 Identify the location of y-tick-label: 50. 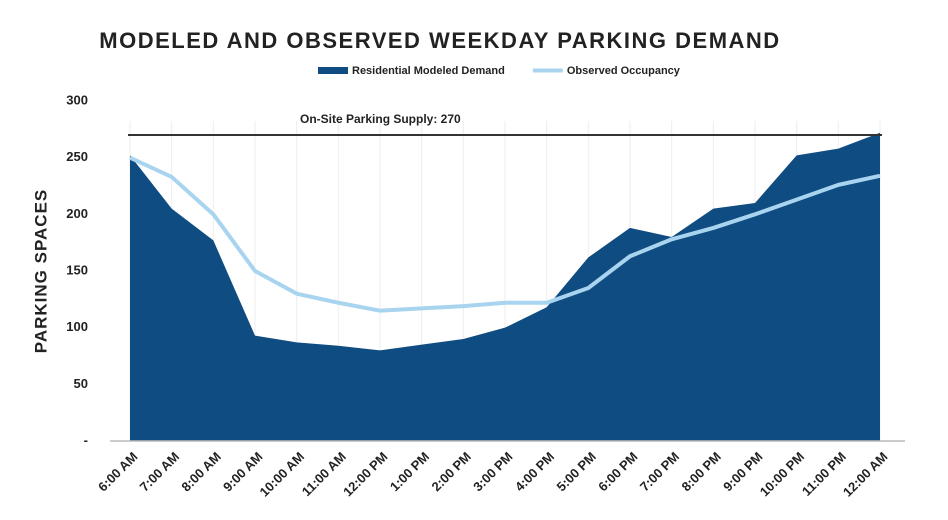
(81, 383).